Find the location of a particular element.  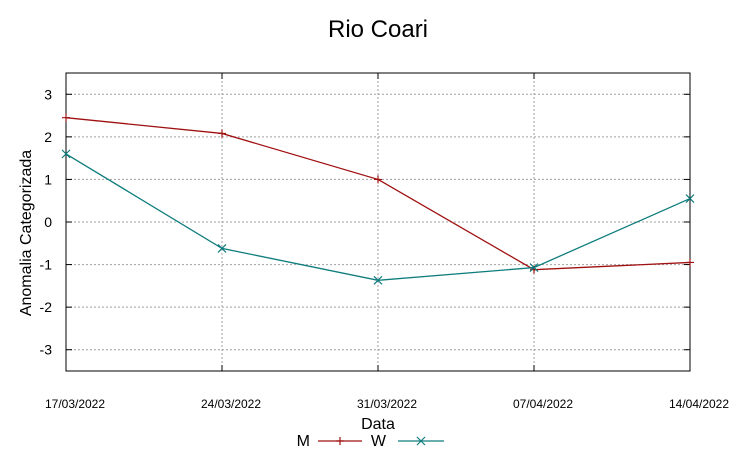

legend-label: M is located at coordinates (303, 441).